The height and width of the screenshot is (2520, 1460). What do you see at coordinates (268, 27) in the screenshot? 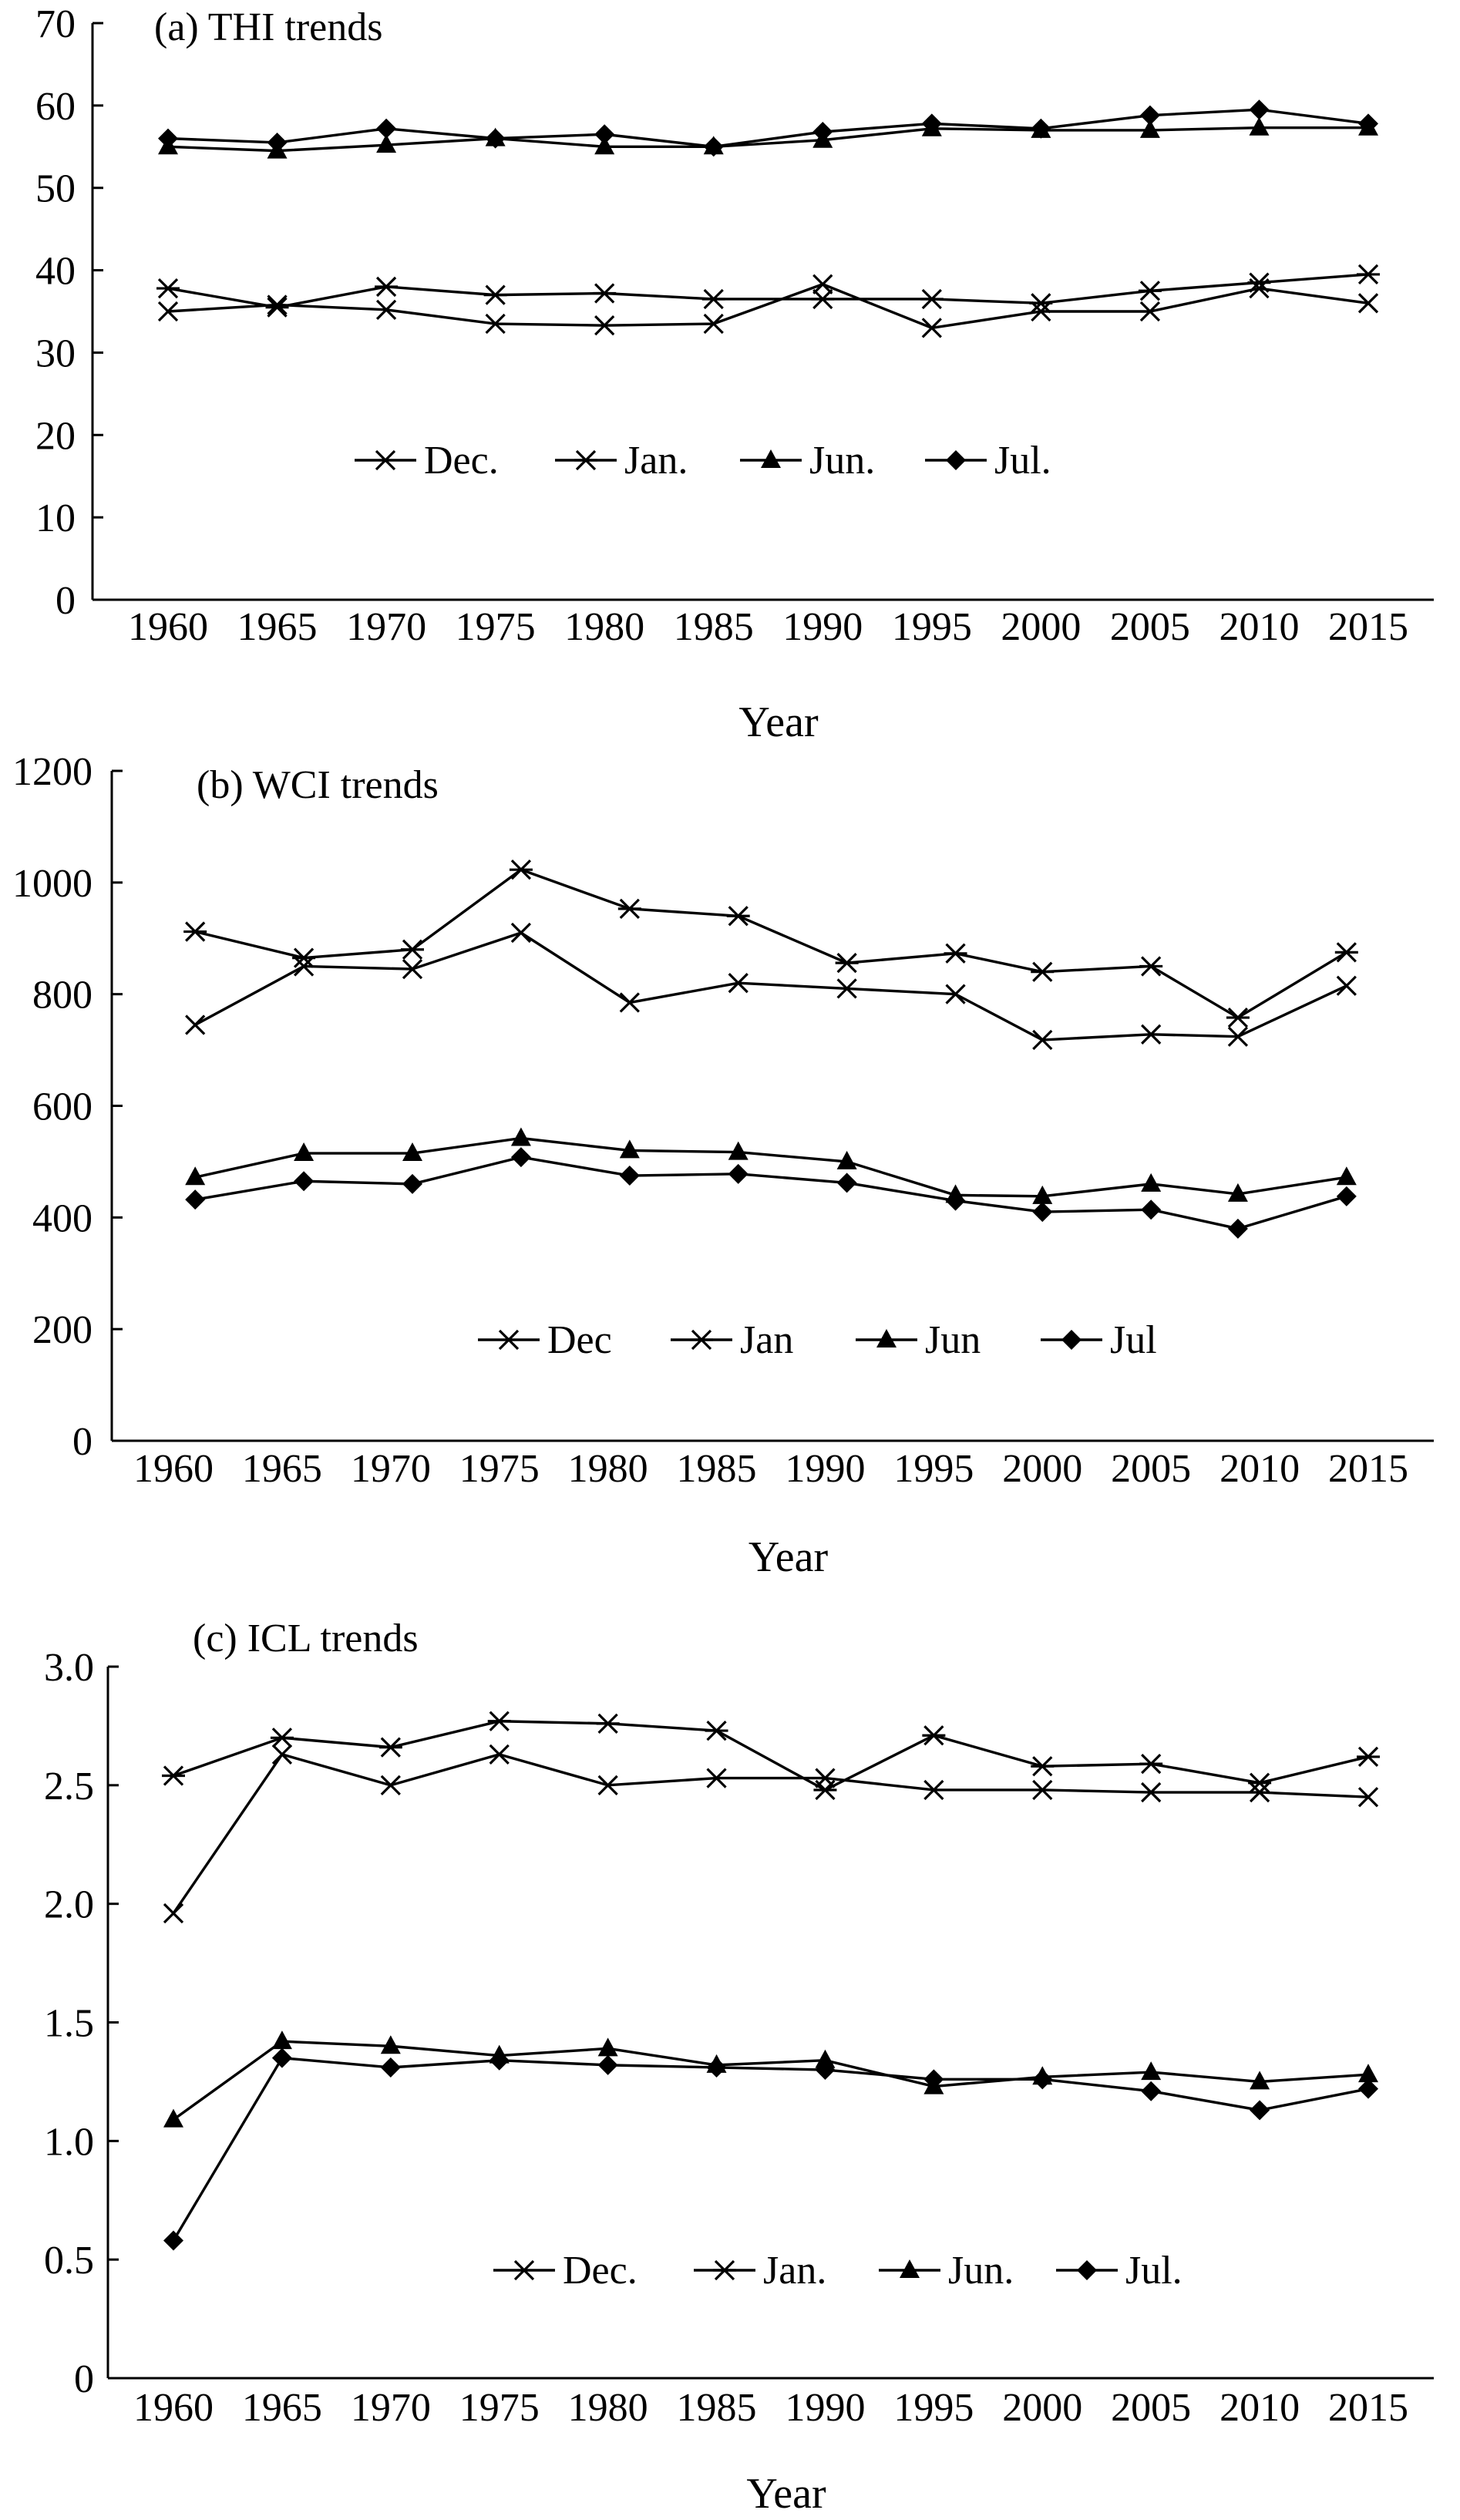
I see `chart-title: (a) THI trends` at bounding box center [268, 27].